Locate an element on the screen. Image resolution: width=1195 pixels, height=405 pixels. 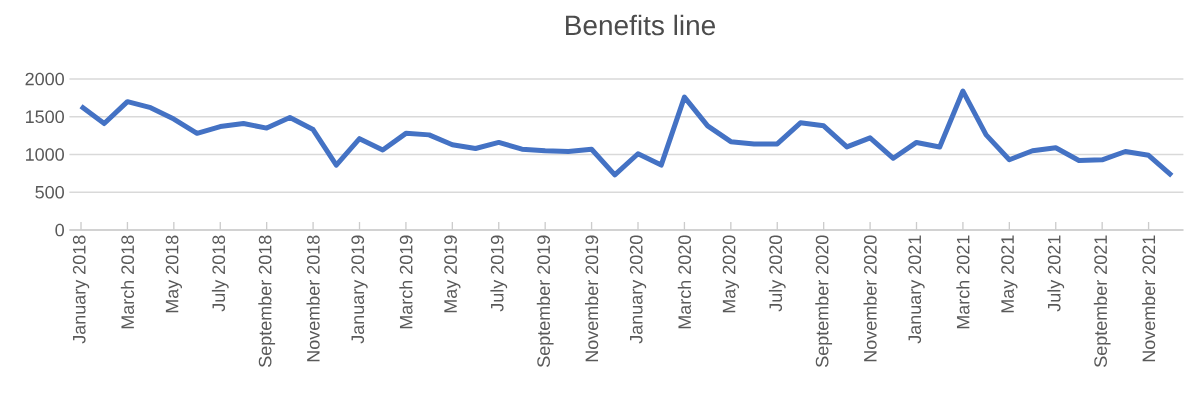
x-tick-label: March 2021 is located at coordinates (963, 282).